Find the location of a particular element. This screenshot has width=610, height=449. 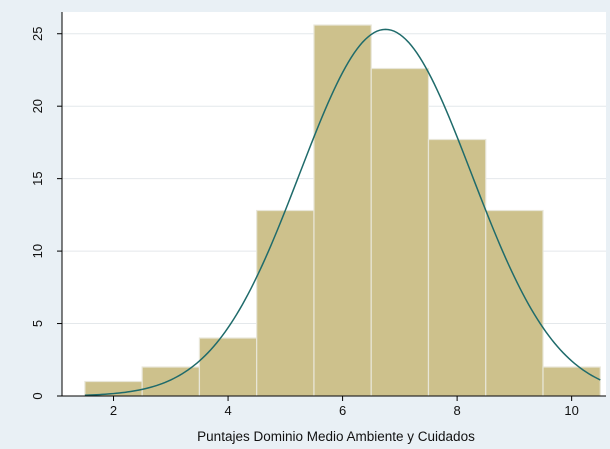

x-tick-label-2: 2 is located at coordinates (113, 410).